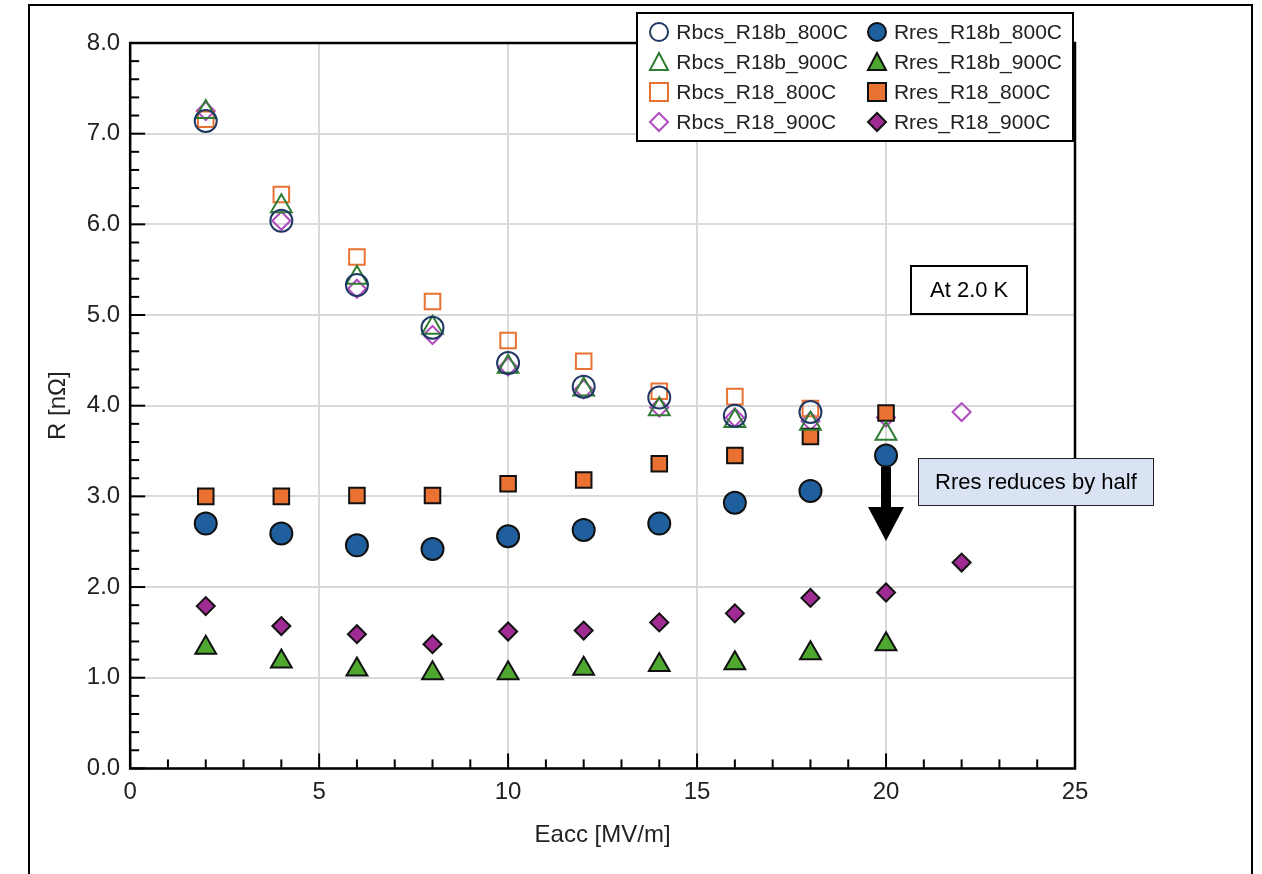 This screenshot has width=1262, height=874. What do you see at coordinates (886, 791) in the screenshot?
I see `x-tick-label: 20` at bounding box center [886, 791].